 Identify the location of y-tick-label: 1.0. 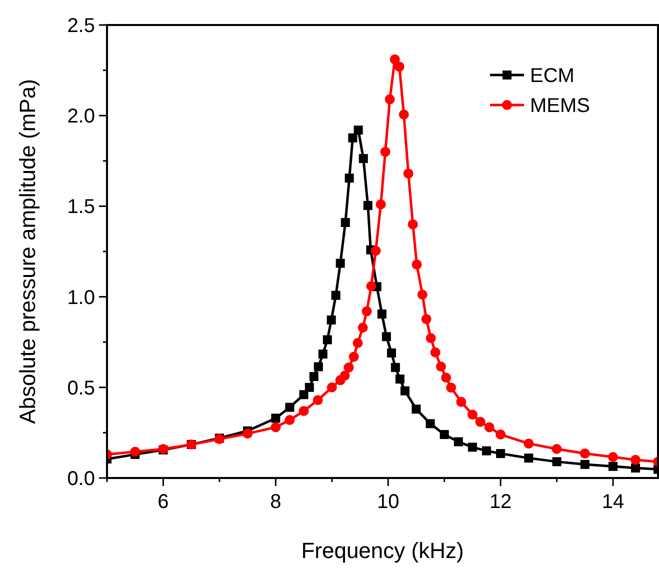
(81, 297).